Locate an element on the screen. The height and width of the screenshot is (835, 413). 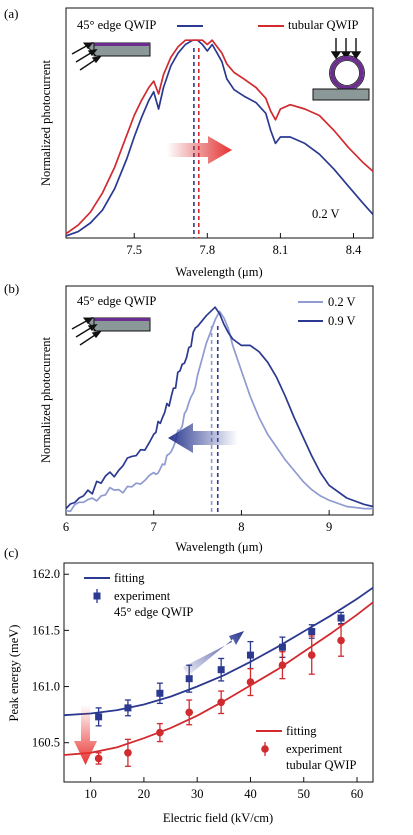
x-tick-label: 50 is located at coordinates (303, 794).